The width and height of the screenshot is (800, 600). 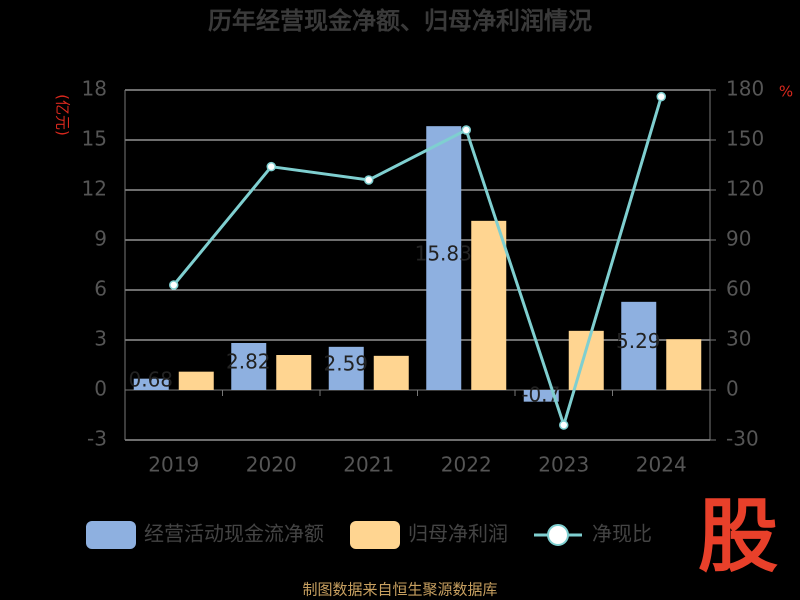 I want to click on legend-label: 净现比, so click(x=622, y=534).